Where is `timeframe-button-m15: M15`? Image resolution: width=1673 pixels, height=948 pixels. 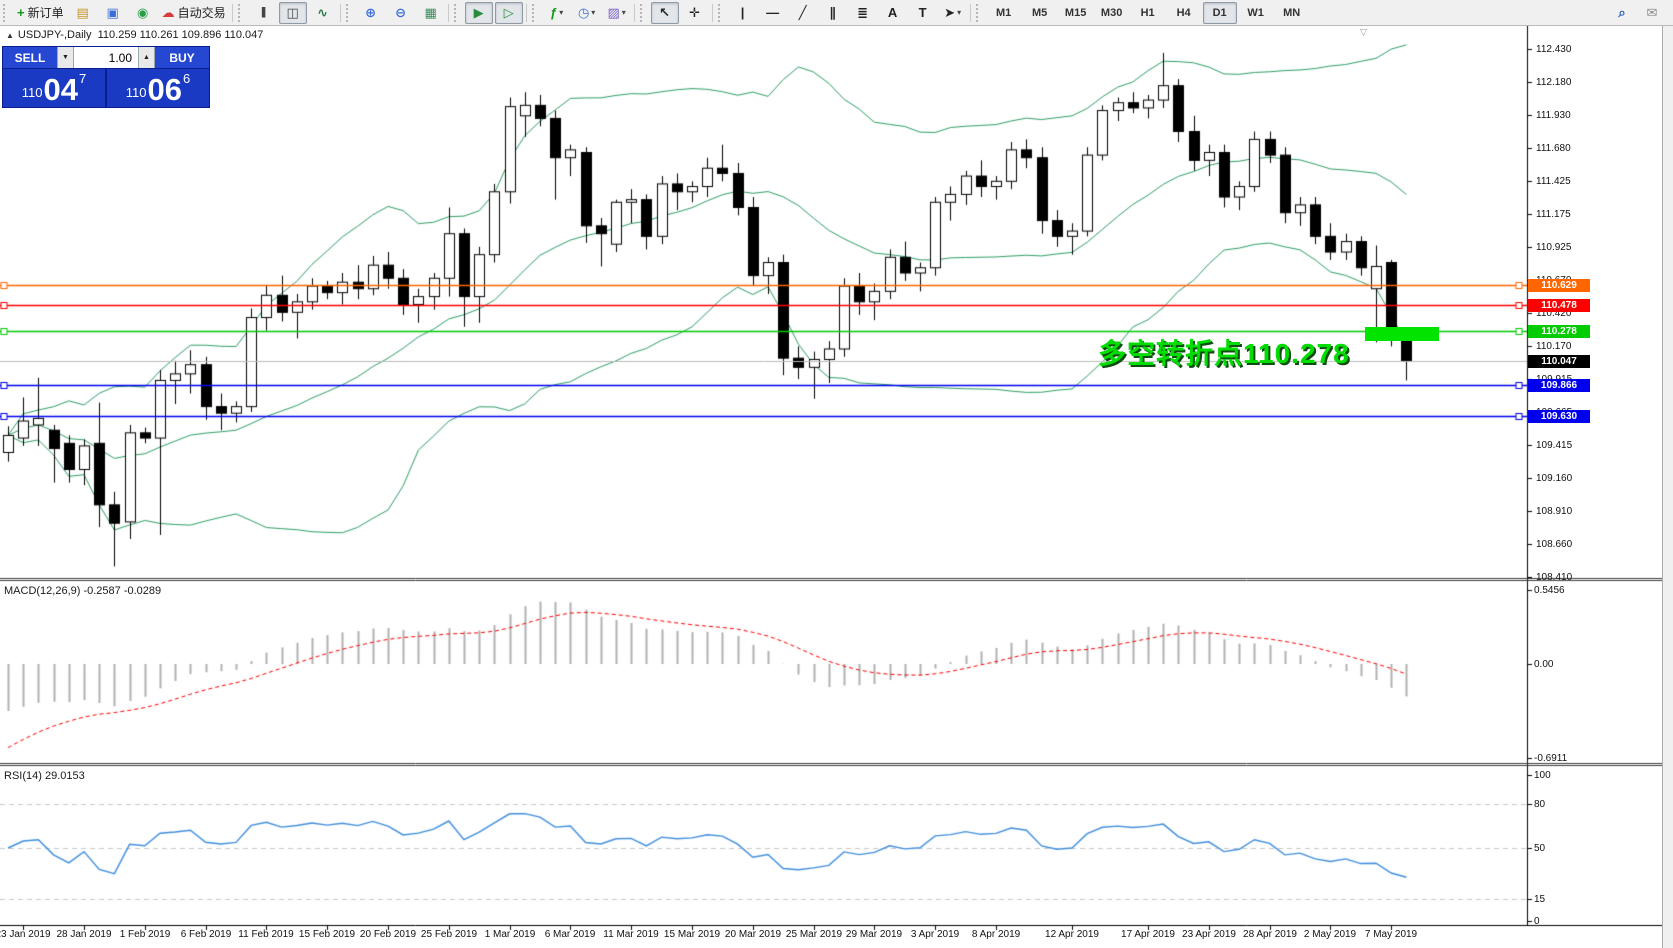
timeframe-button-m15: M15 is located at coordinates (1075, 12).